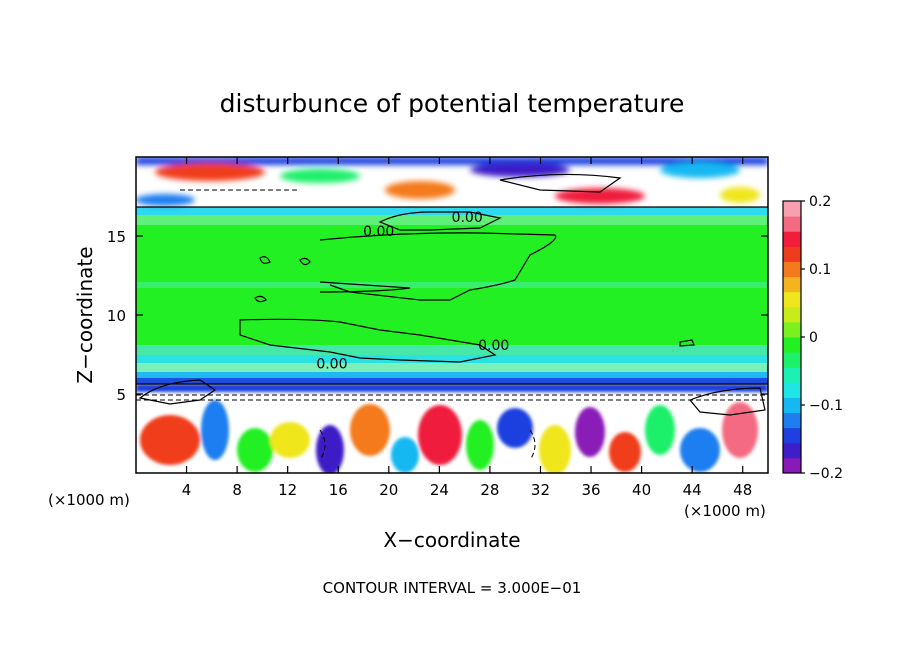 This screenshot has height=654, width=904. I want to click on colorbar-tick-label: 0, so click(813, 338).